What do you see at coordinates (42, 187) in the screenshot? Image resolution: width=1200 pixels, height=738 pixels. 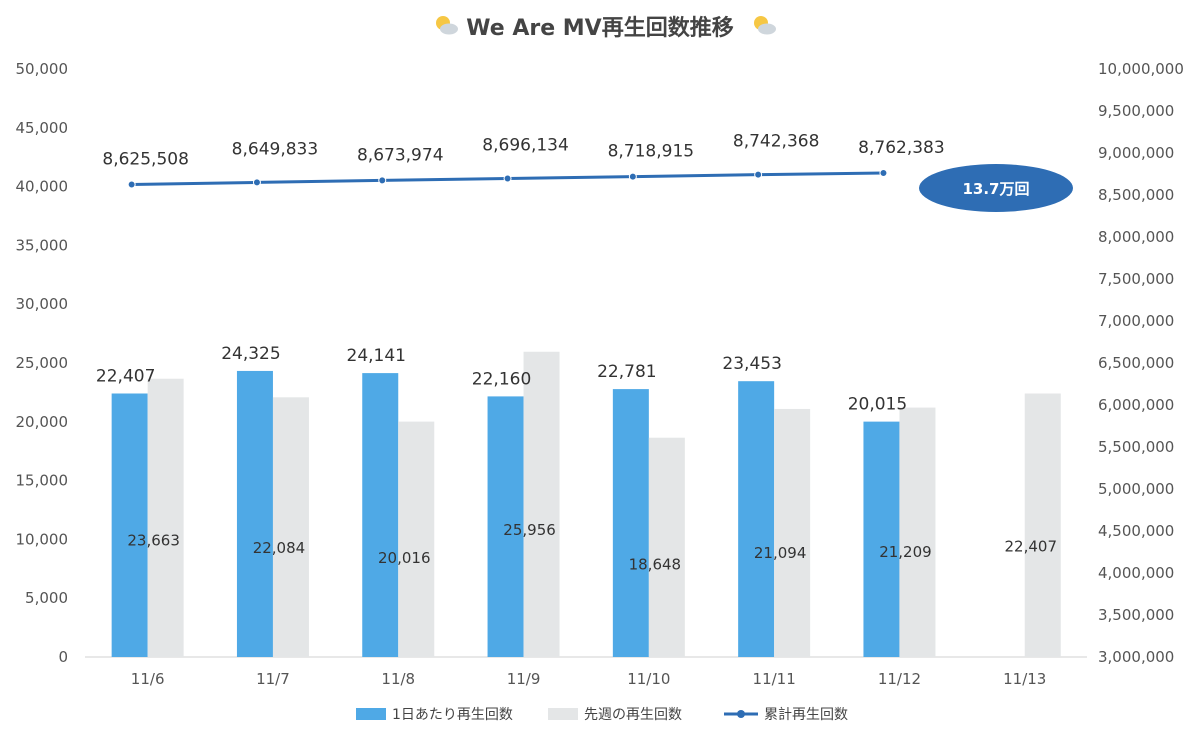 I see `left-axis-tick-label: 40,000` at bounding box center [42, 187].